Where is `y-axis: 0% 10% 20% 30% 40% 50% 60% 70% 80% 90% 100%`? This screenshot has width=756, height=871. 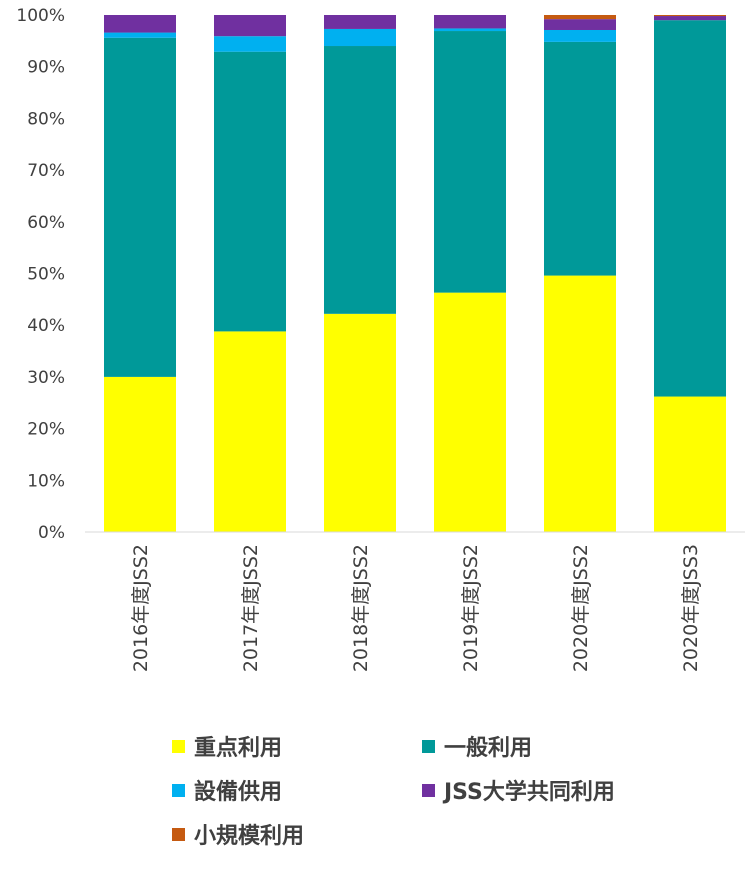 y-axis: 0% 10% 20% 30% 40% 50% 60% 70% 80% 90% 100% is located at coordinates (40, 274).